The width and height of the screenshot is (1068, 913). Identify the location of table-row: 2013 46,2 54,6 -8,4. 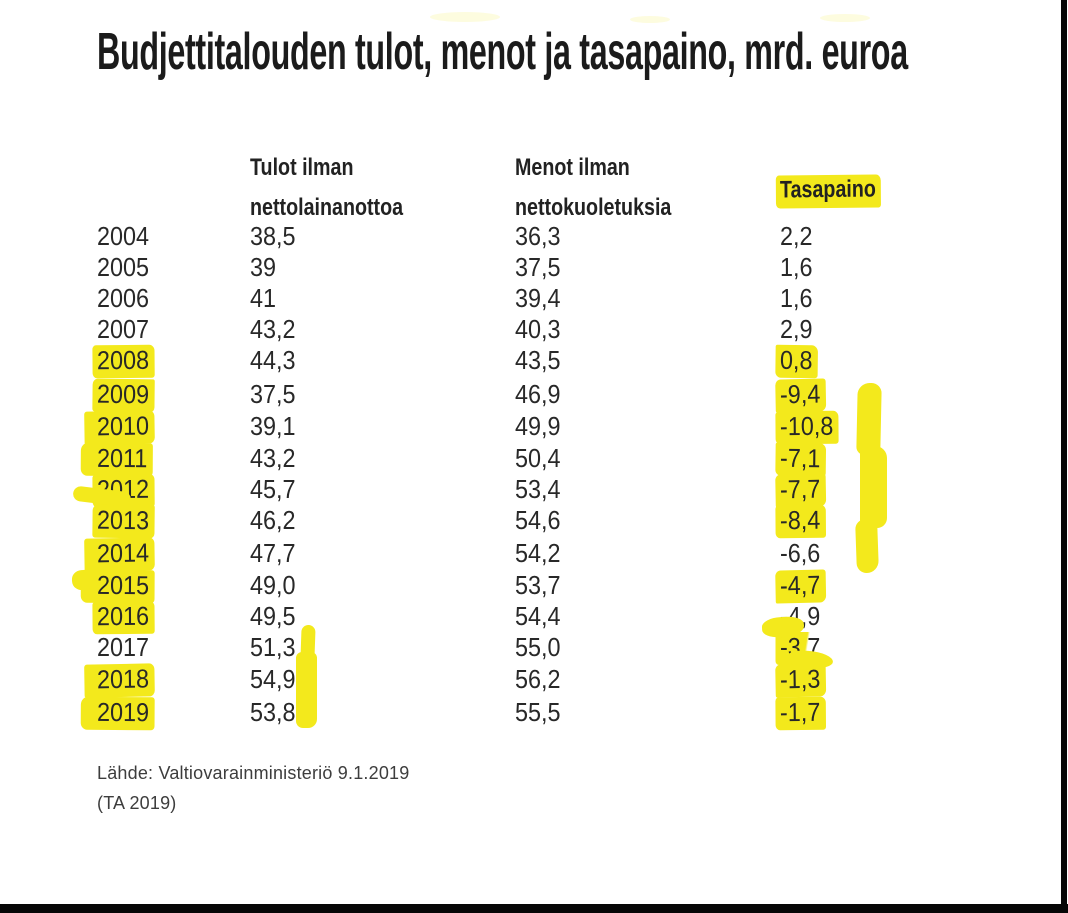
(534, 521).